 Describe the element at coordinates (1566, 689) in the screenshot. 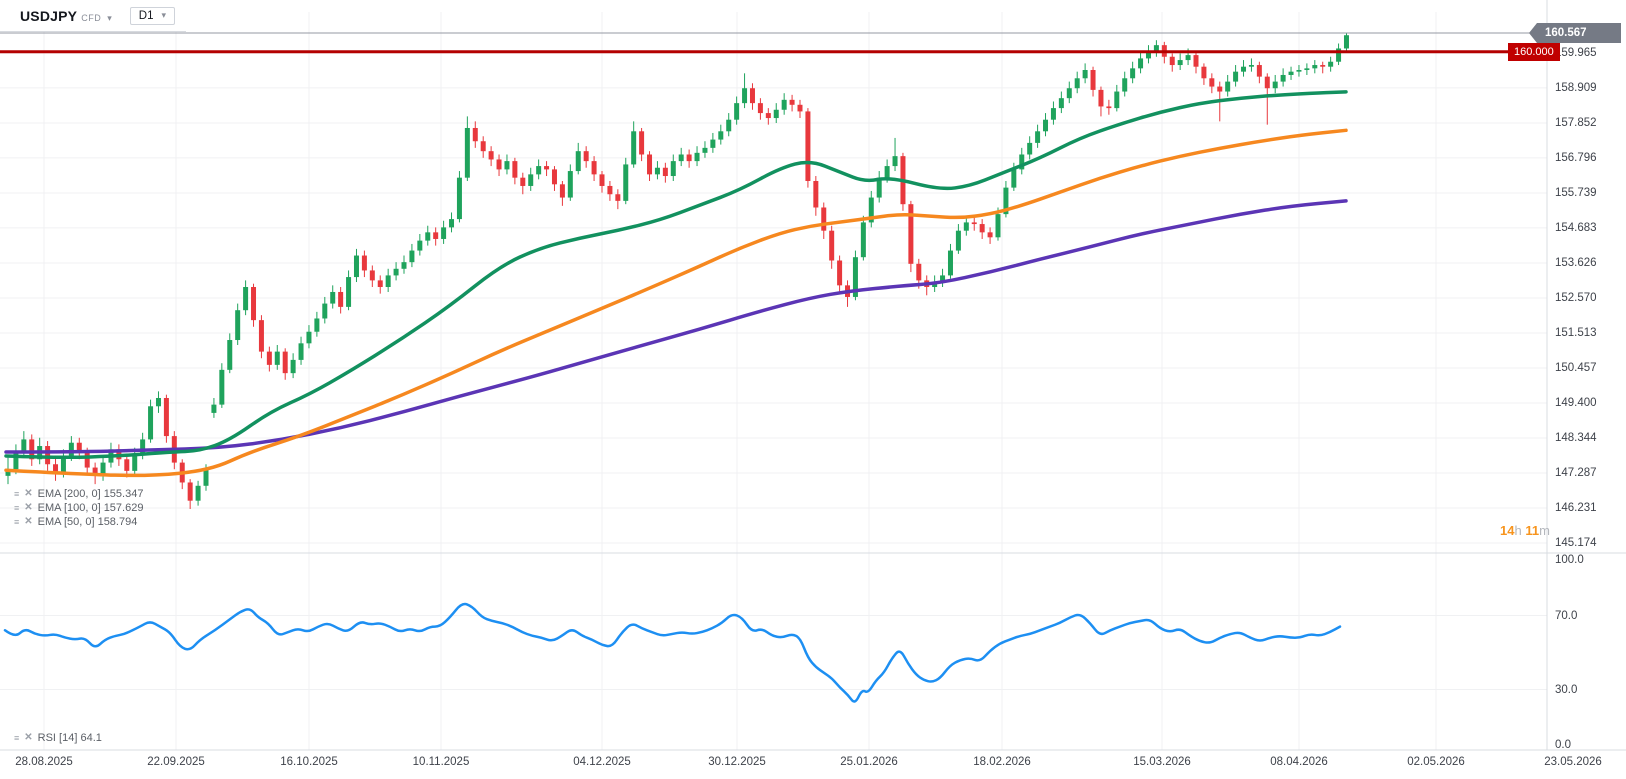

I see `rsi-axis-label: 30.0` at that location.